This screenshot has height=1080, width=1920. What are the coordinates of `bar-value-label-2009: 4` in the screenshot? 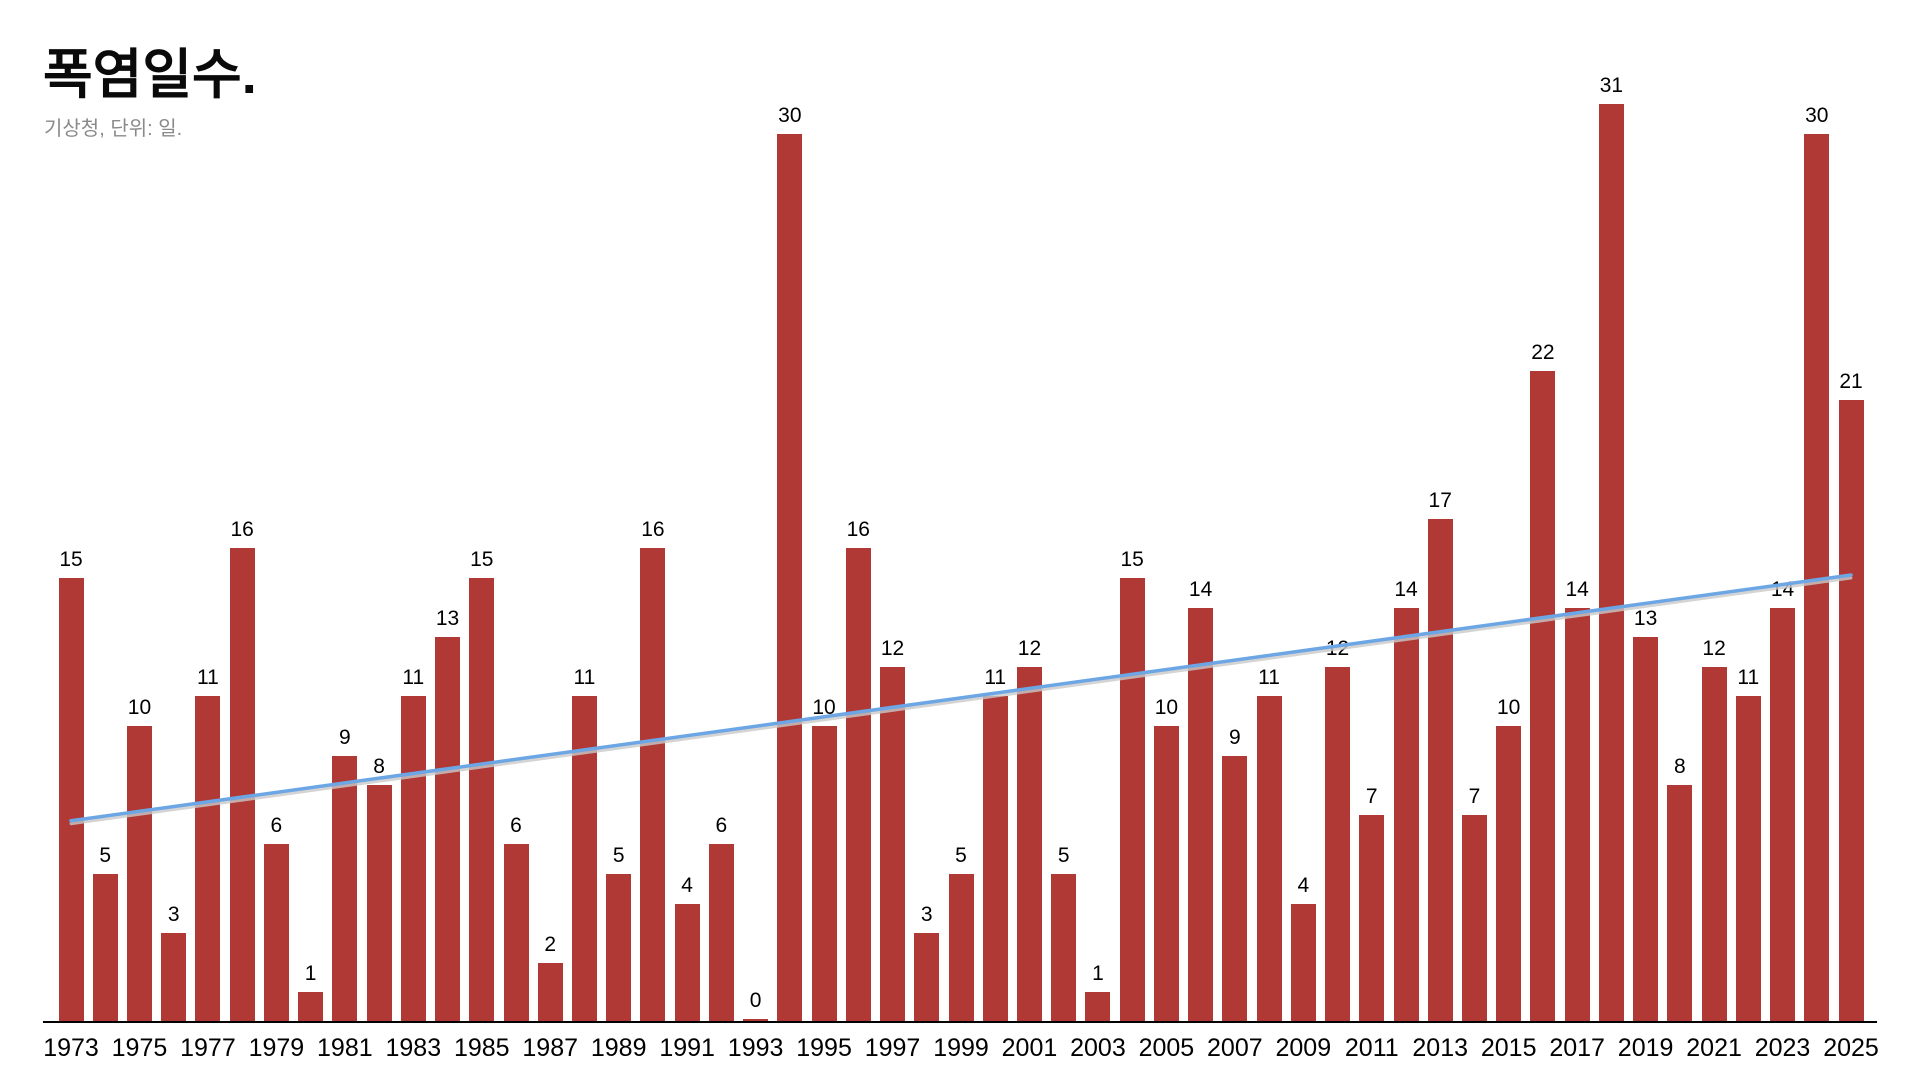 It's located at (1303, 885).